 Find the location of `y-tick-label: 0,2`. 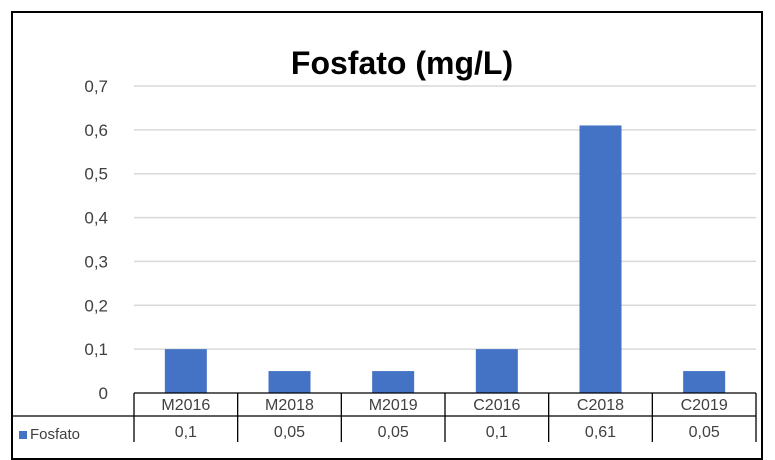

y-tick-label: 0,2 is located at coordinates (96, 305).